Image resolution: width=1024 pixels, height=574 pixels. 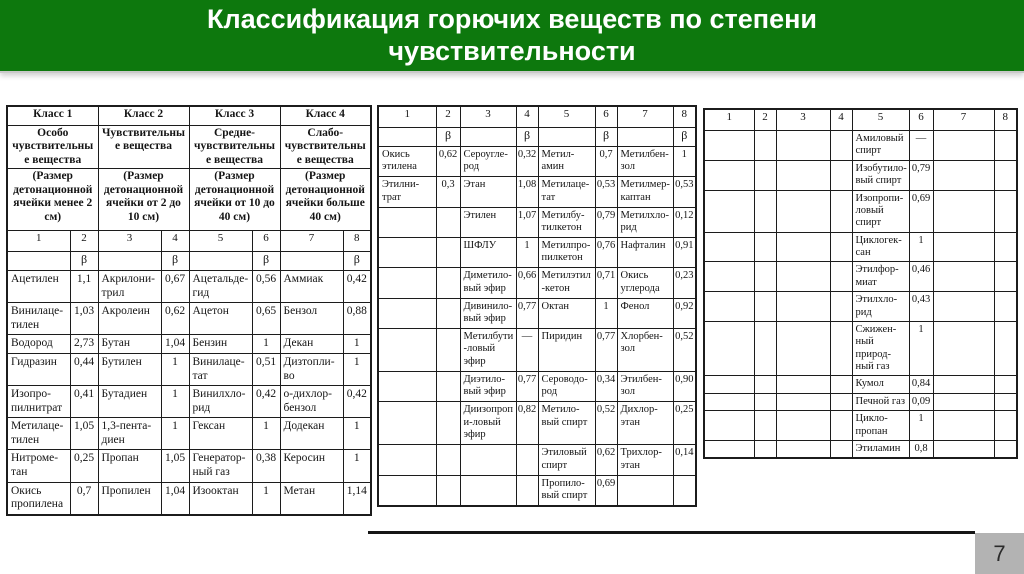 I want to click on column-number-cell: 1, so click(x=38, y=241).